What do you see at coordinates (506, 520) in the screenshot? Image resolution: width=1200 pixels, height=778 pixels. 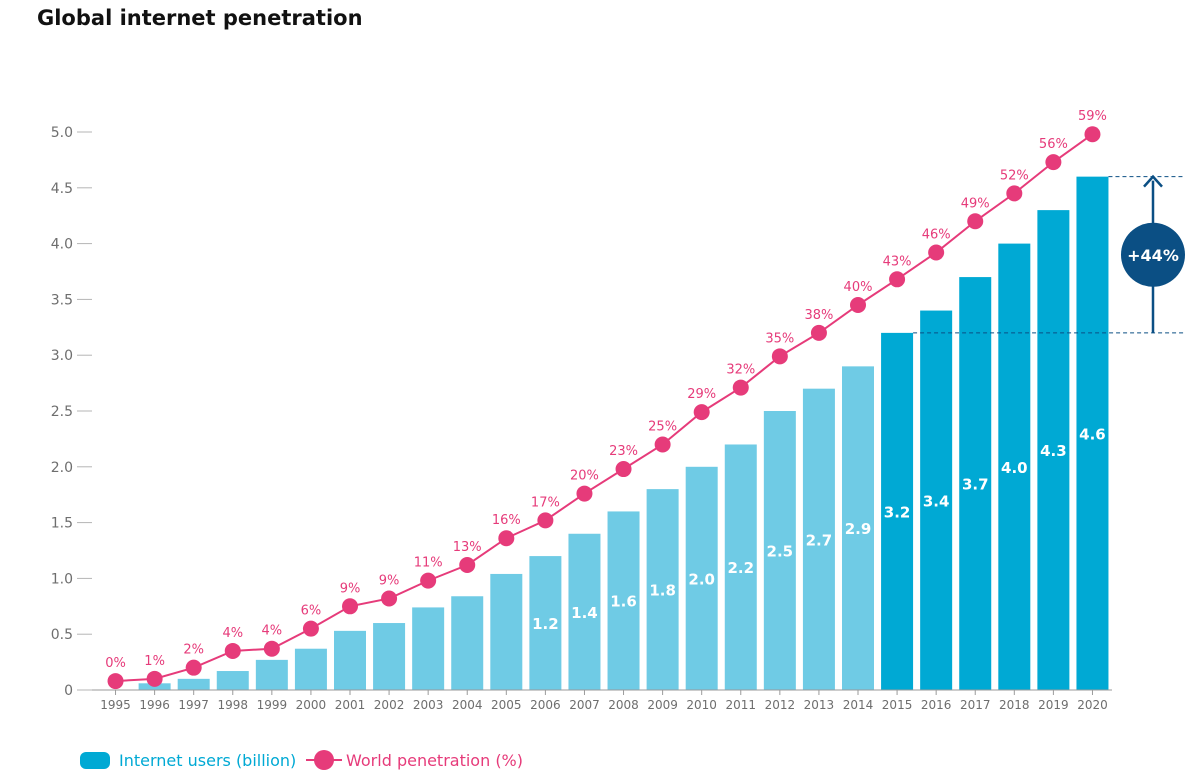 I see `penetration-label: 16%` at bounding box center [506, 520].